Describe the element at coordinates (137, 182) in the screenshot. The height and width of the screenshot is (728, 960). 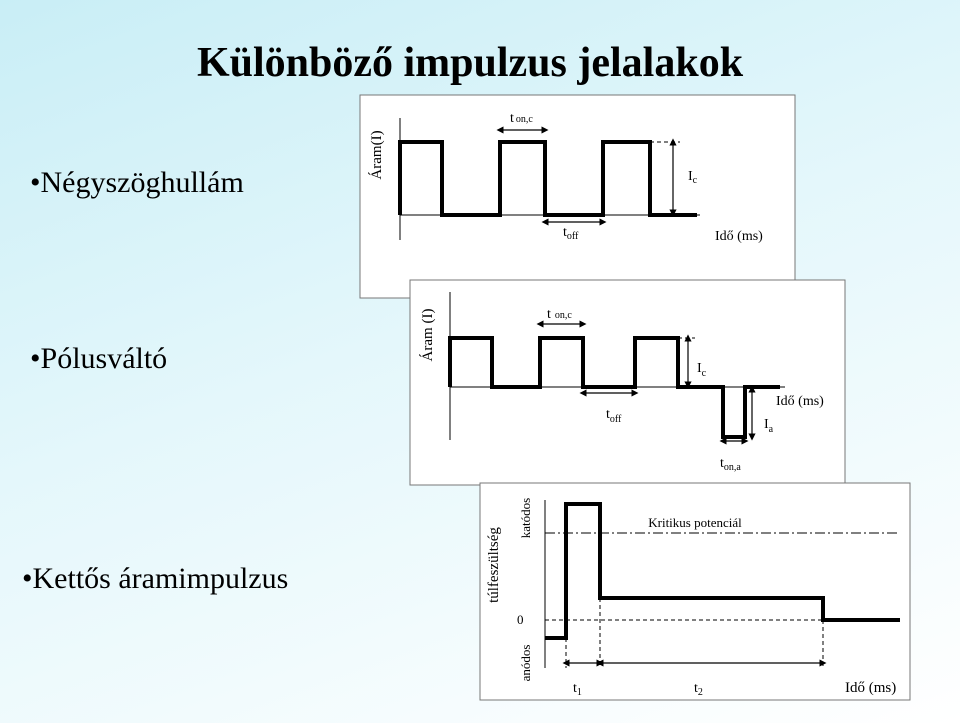
I see `bullet: •Négyszöghullám` at that location.